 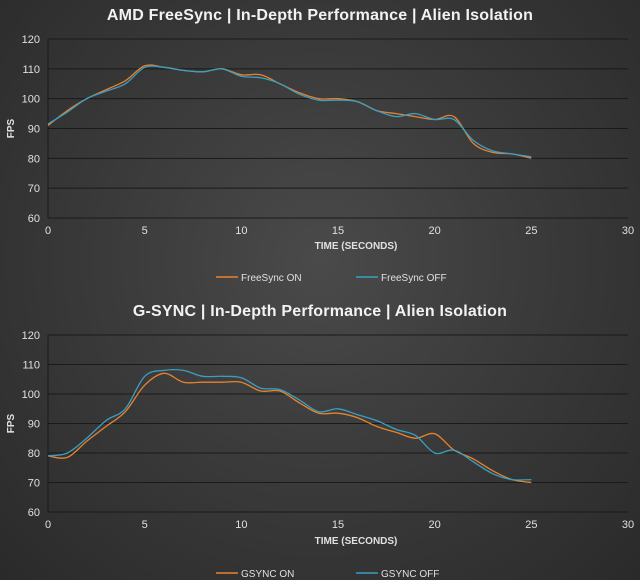 What do you see at coordinates (410, 574) in the screenshot?
I see `legend-label: GSYNC OFF` at bounding box center [410, 574].